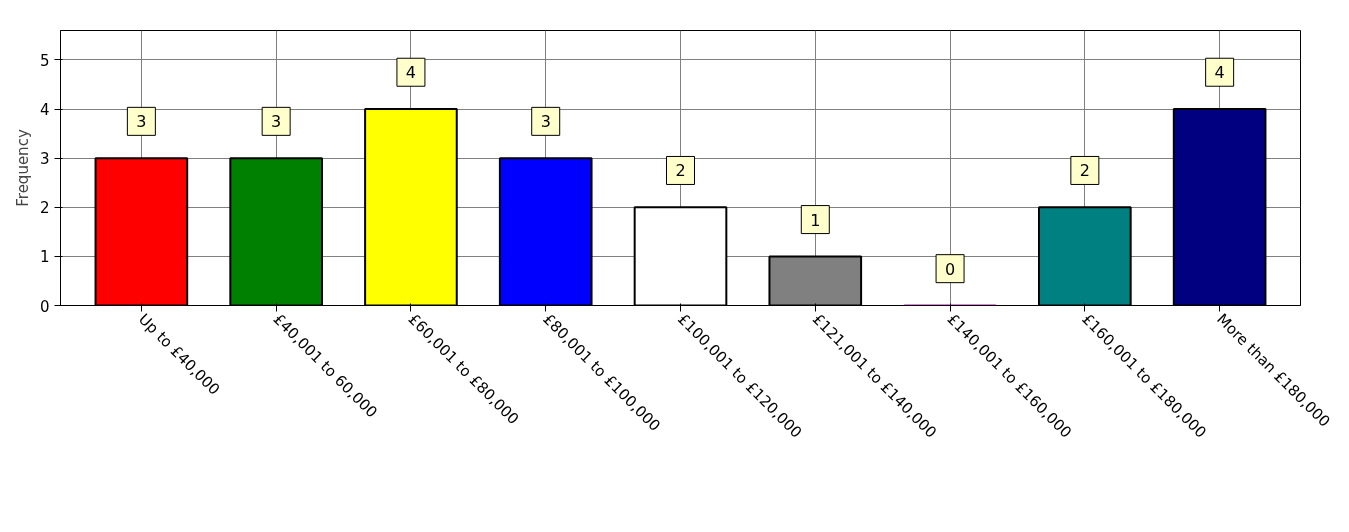  What do you see at coordinates (44, 60) in the screenshot?
I see `y-tick-label: 5` at bounding box center [44, 60].